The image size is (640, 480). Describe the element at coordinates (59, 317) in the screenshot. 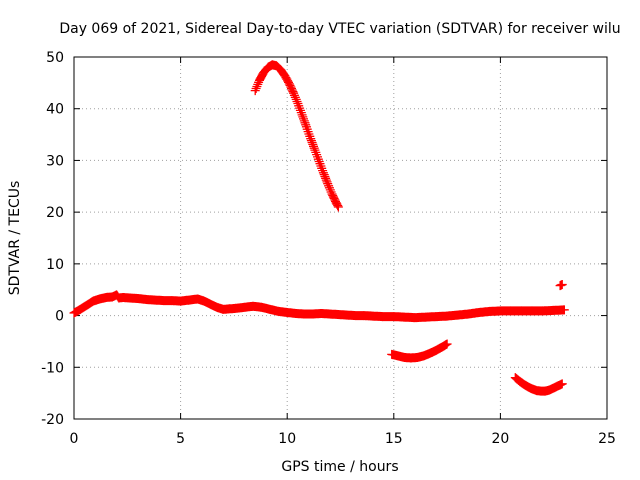

I see `y-tick-label: 0` at that location.